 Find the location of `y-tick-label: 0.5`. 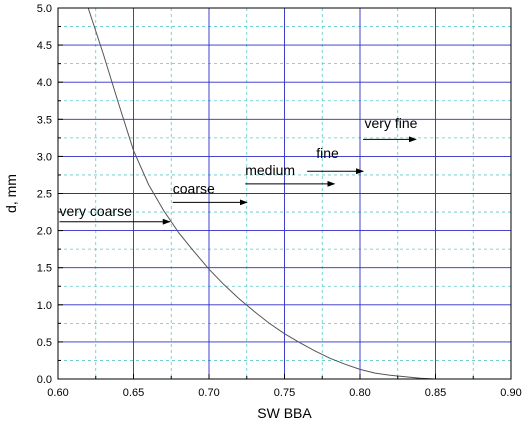

y-tick-label: 0.5 is located at coordinates (44, 343).